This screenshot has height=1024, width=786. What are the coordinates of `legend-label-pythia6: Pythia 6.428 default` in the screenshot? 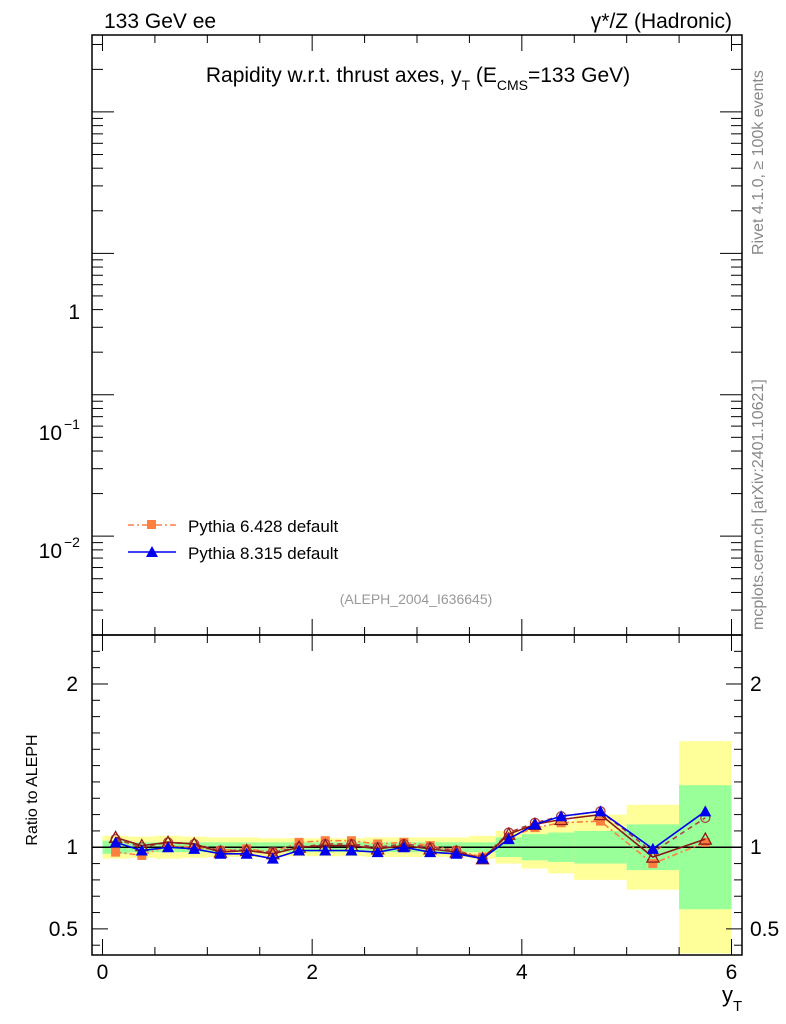 It's located at (263, 526).